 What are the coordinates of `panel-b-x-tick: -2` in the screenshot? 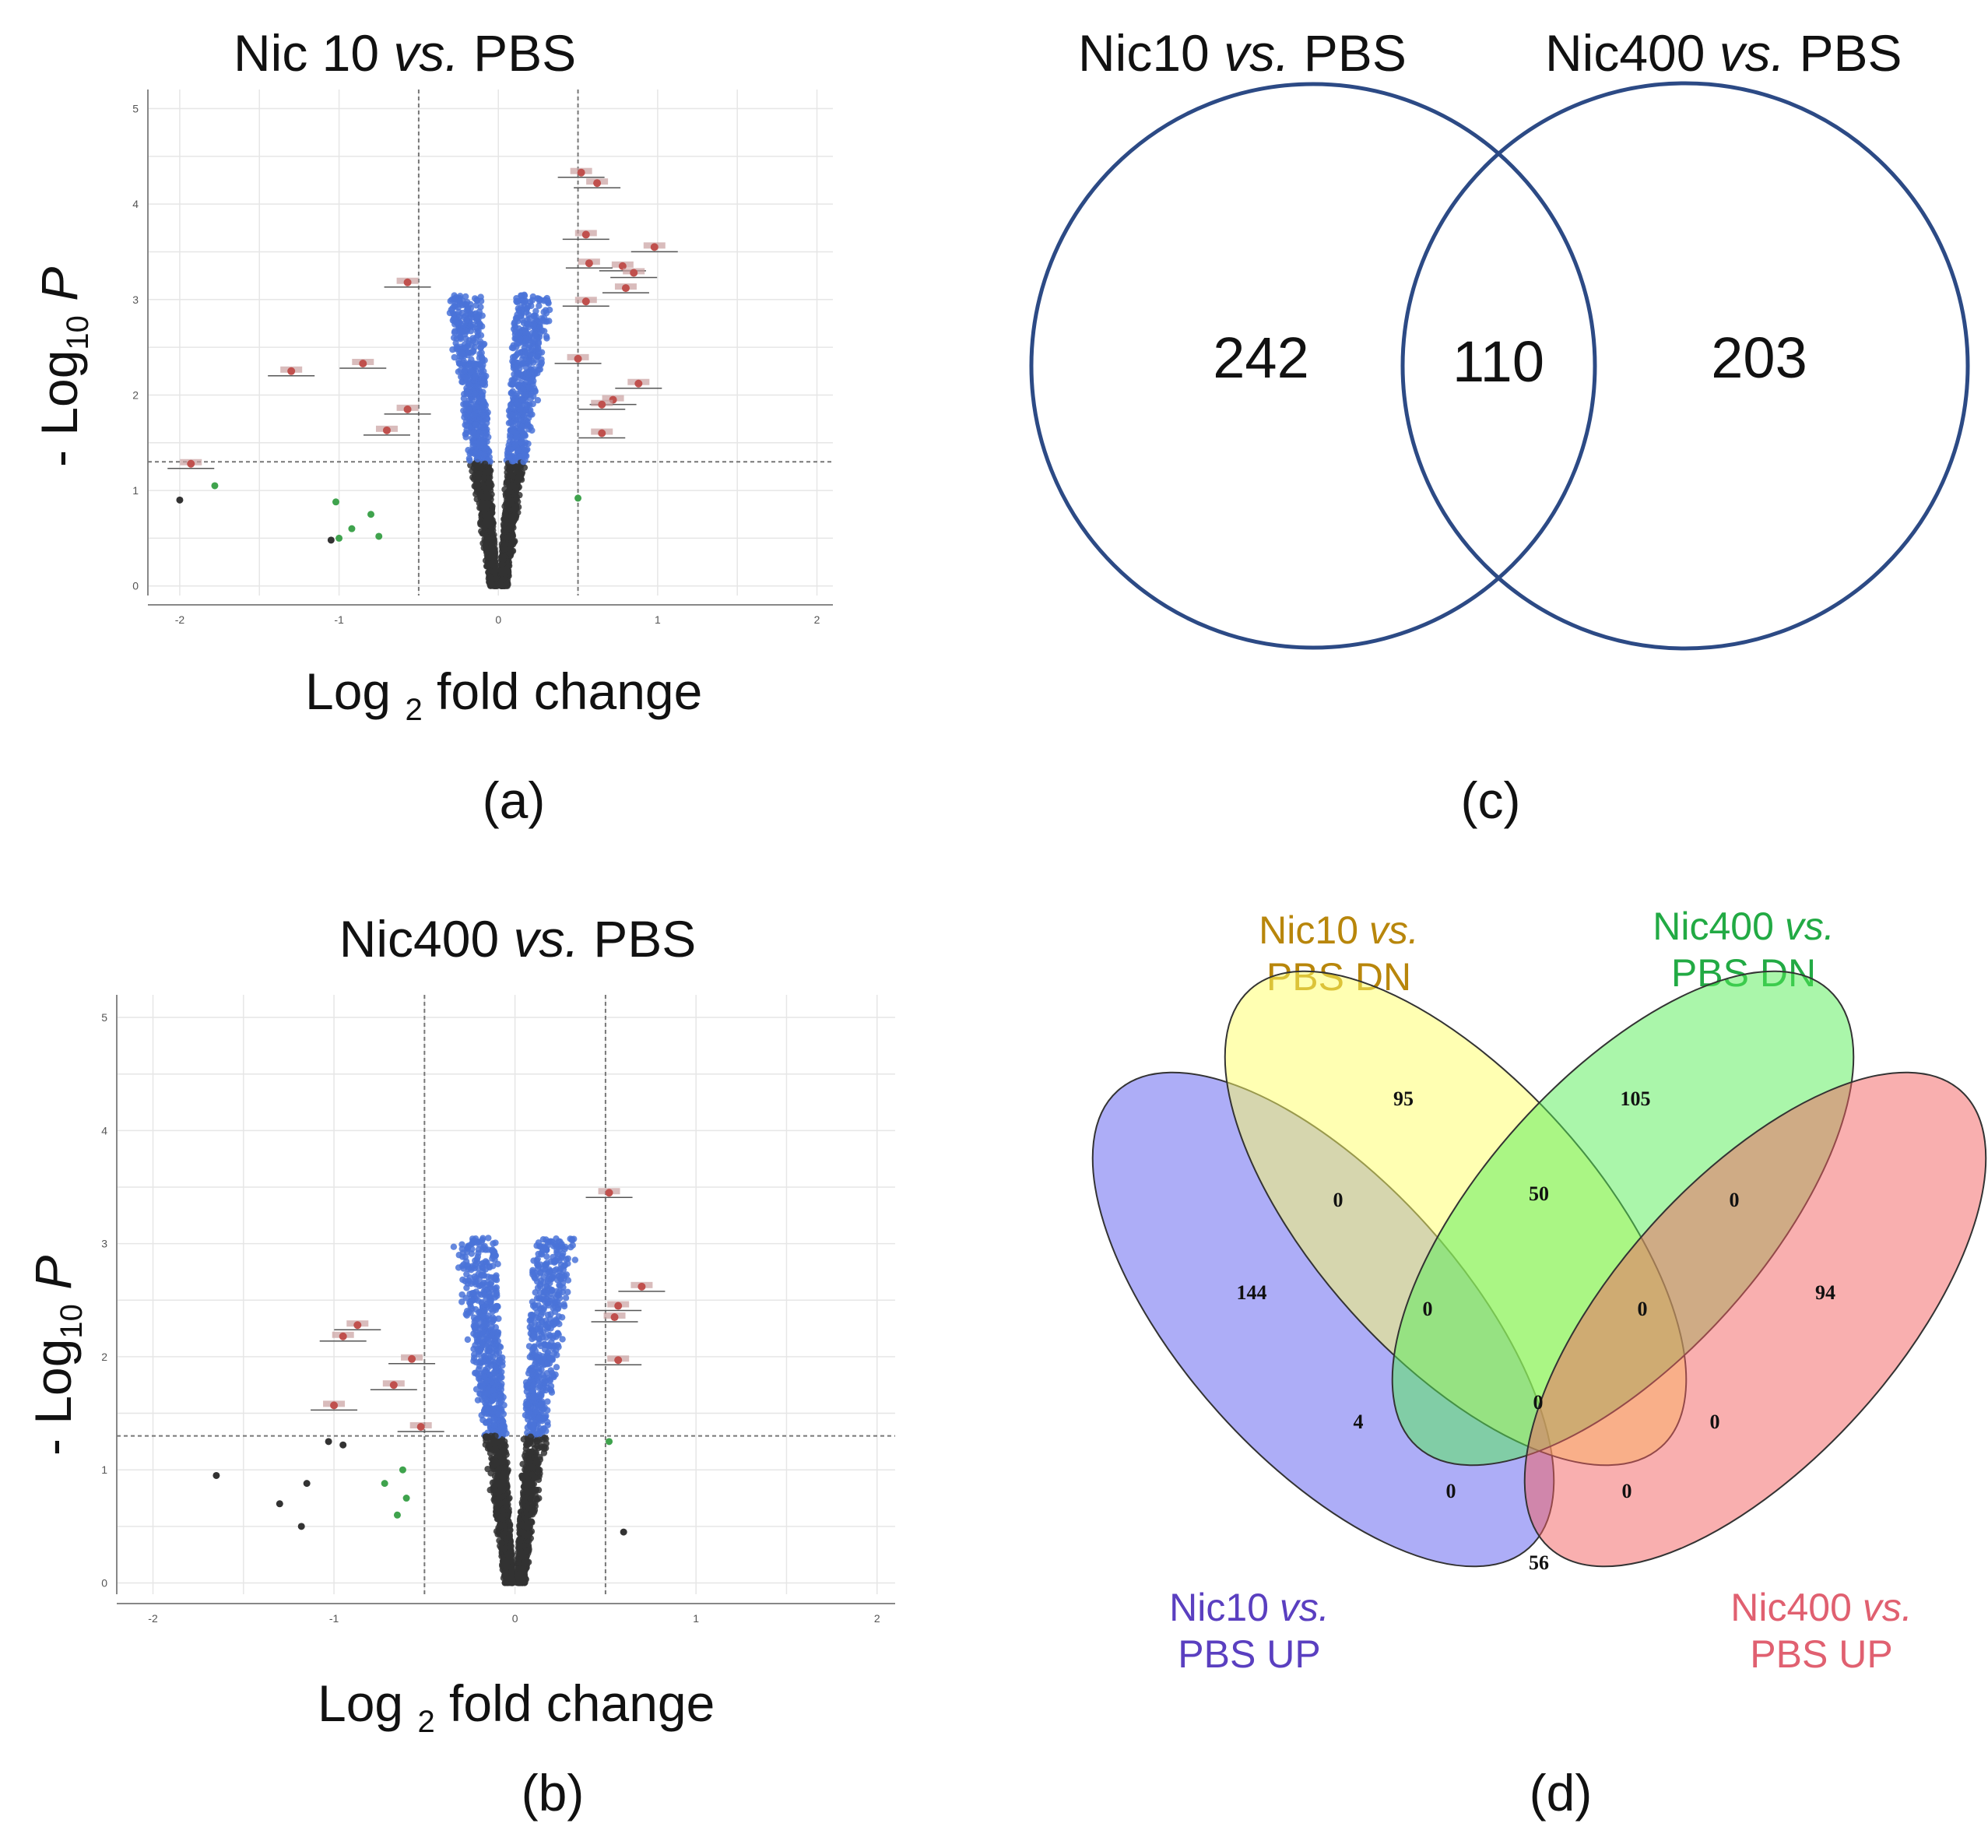 It's located at (153, 1618).